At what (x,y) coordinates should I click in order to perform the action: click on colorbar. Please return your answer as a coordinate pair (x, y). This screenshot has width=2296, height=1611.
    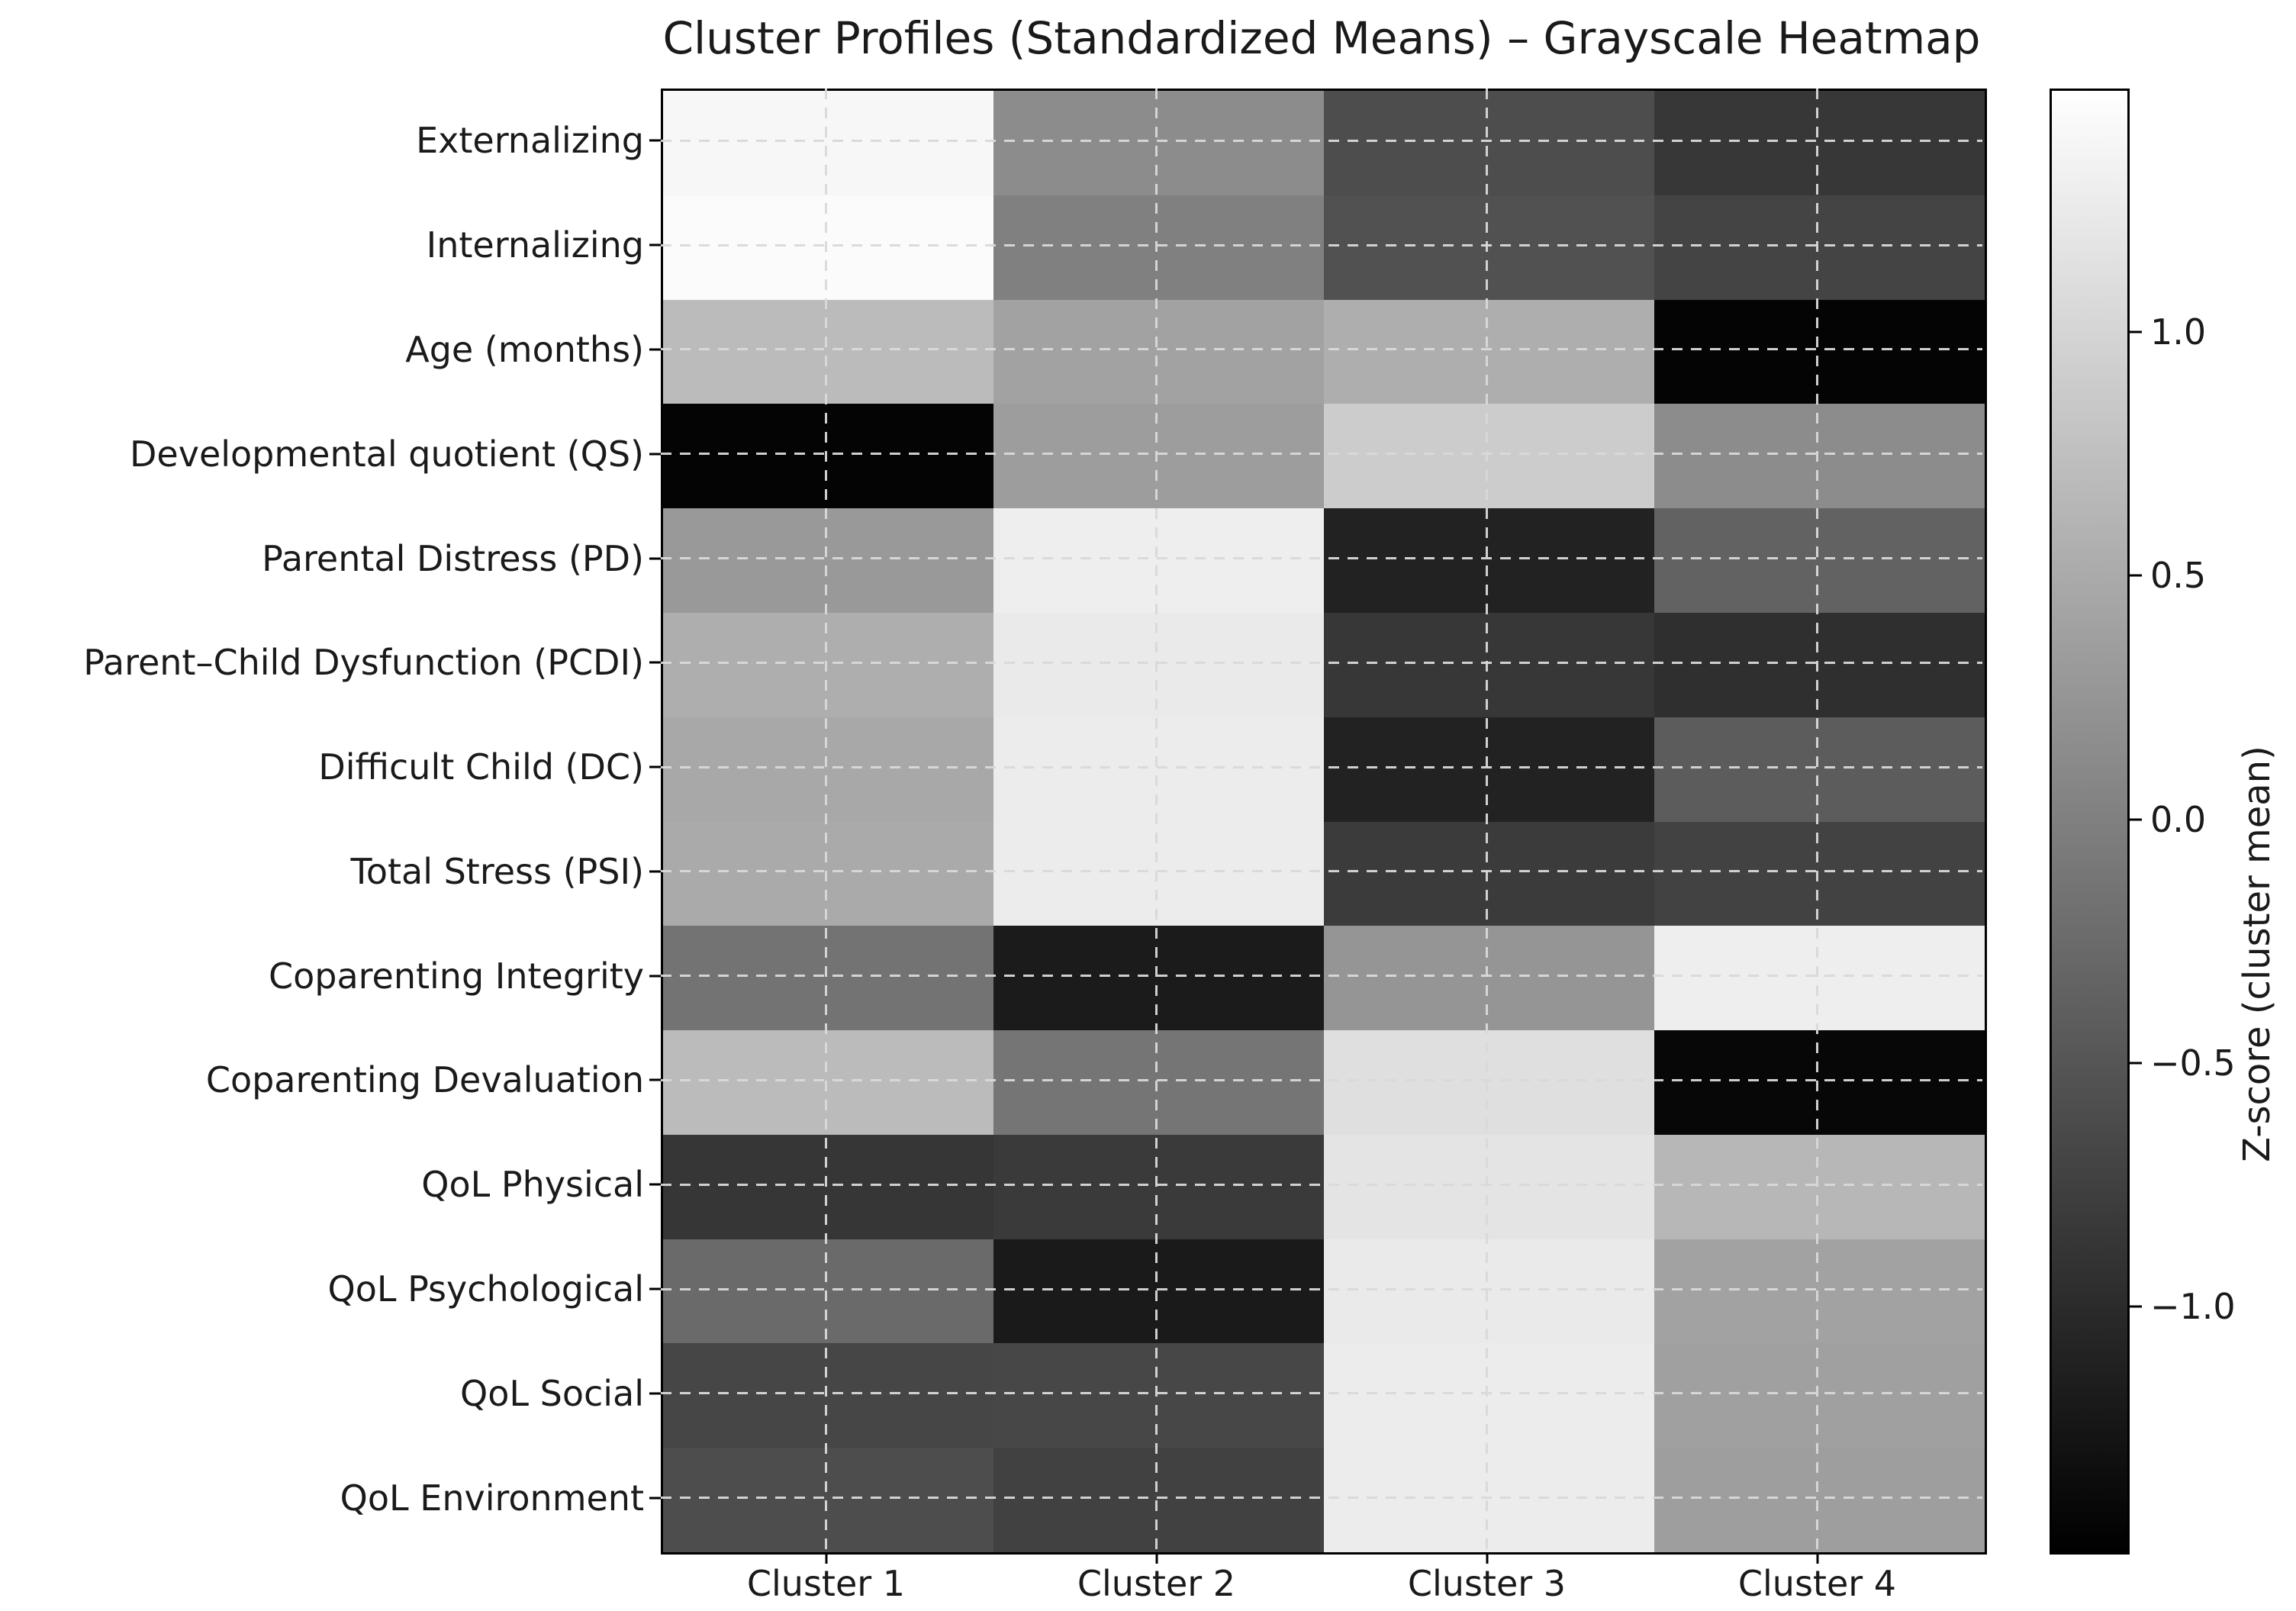
    Looking at the image, I should click on (2090, 822).